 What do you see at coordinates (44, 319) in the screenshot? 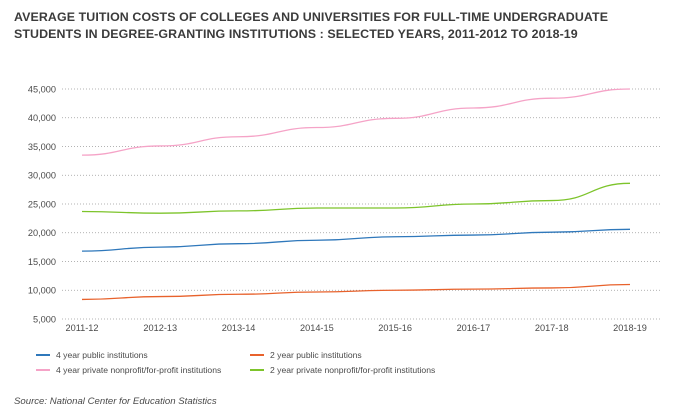
I see `y-tick-label: 5,000` at bounding box center [44, 319].